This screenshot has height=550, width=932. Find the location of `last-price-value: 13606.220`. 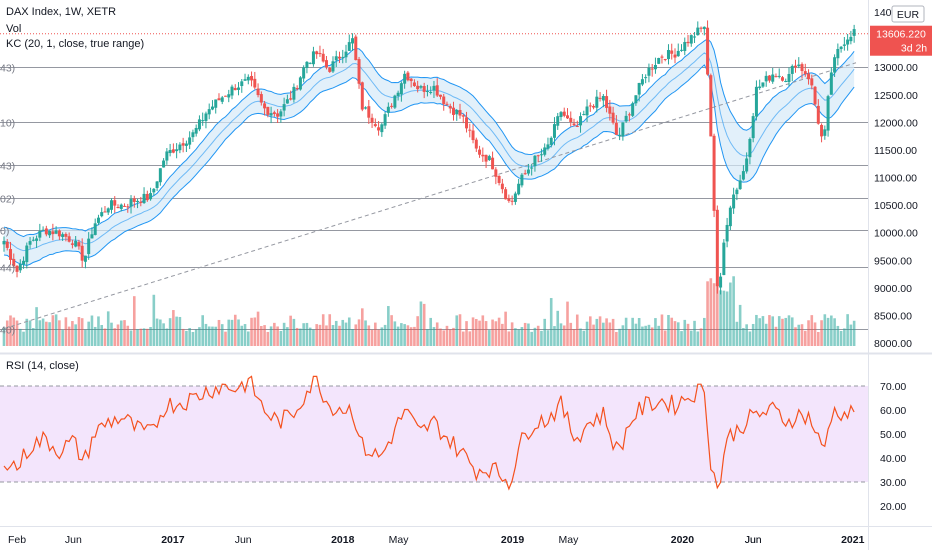

last-price-value: 13606.220 is located at coordinates (901, 35).